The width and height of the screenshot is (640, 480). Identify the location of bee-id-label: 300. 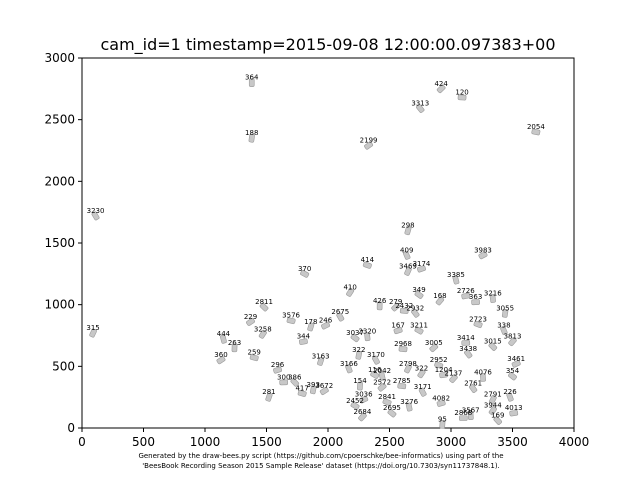
(283, 377).